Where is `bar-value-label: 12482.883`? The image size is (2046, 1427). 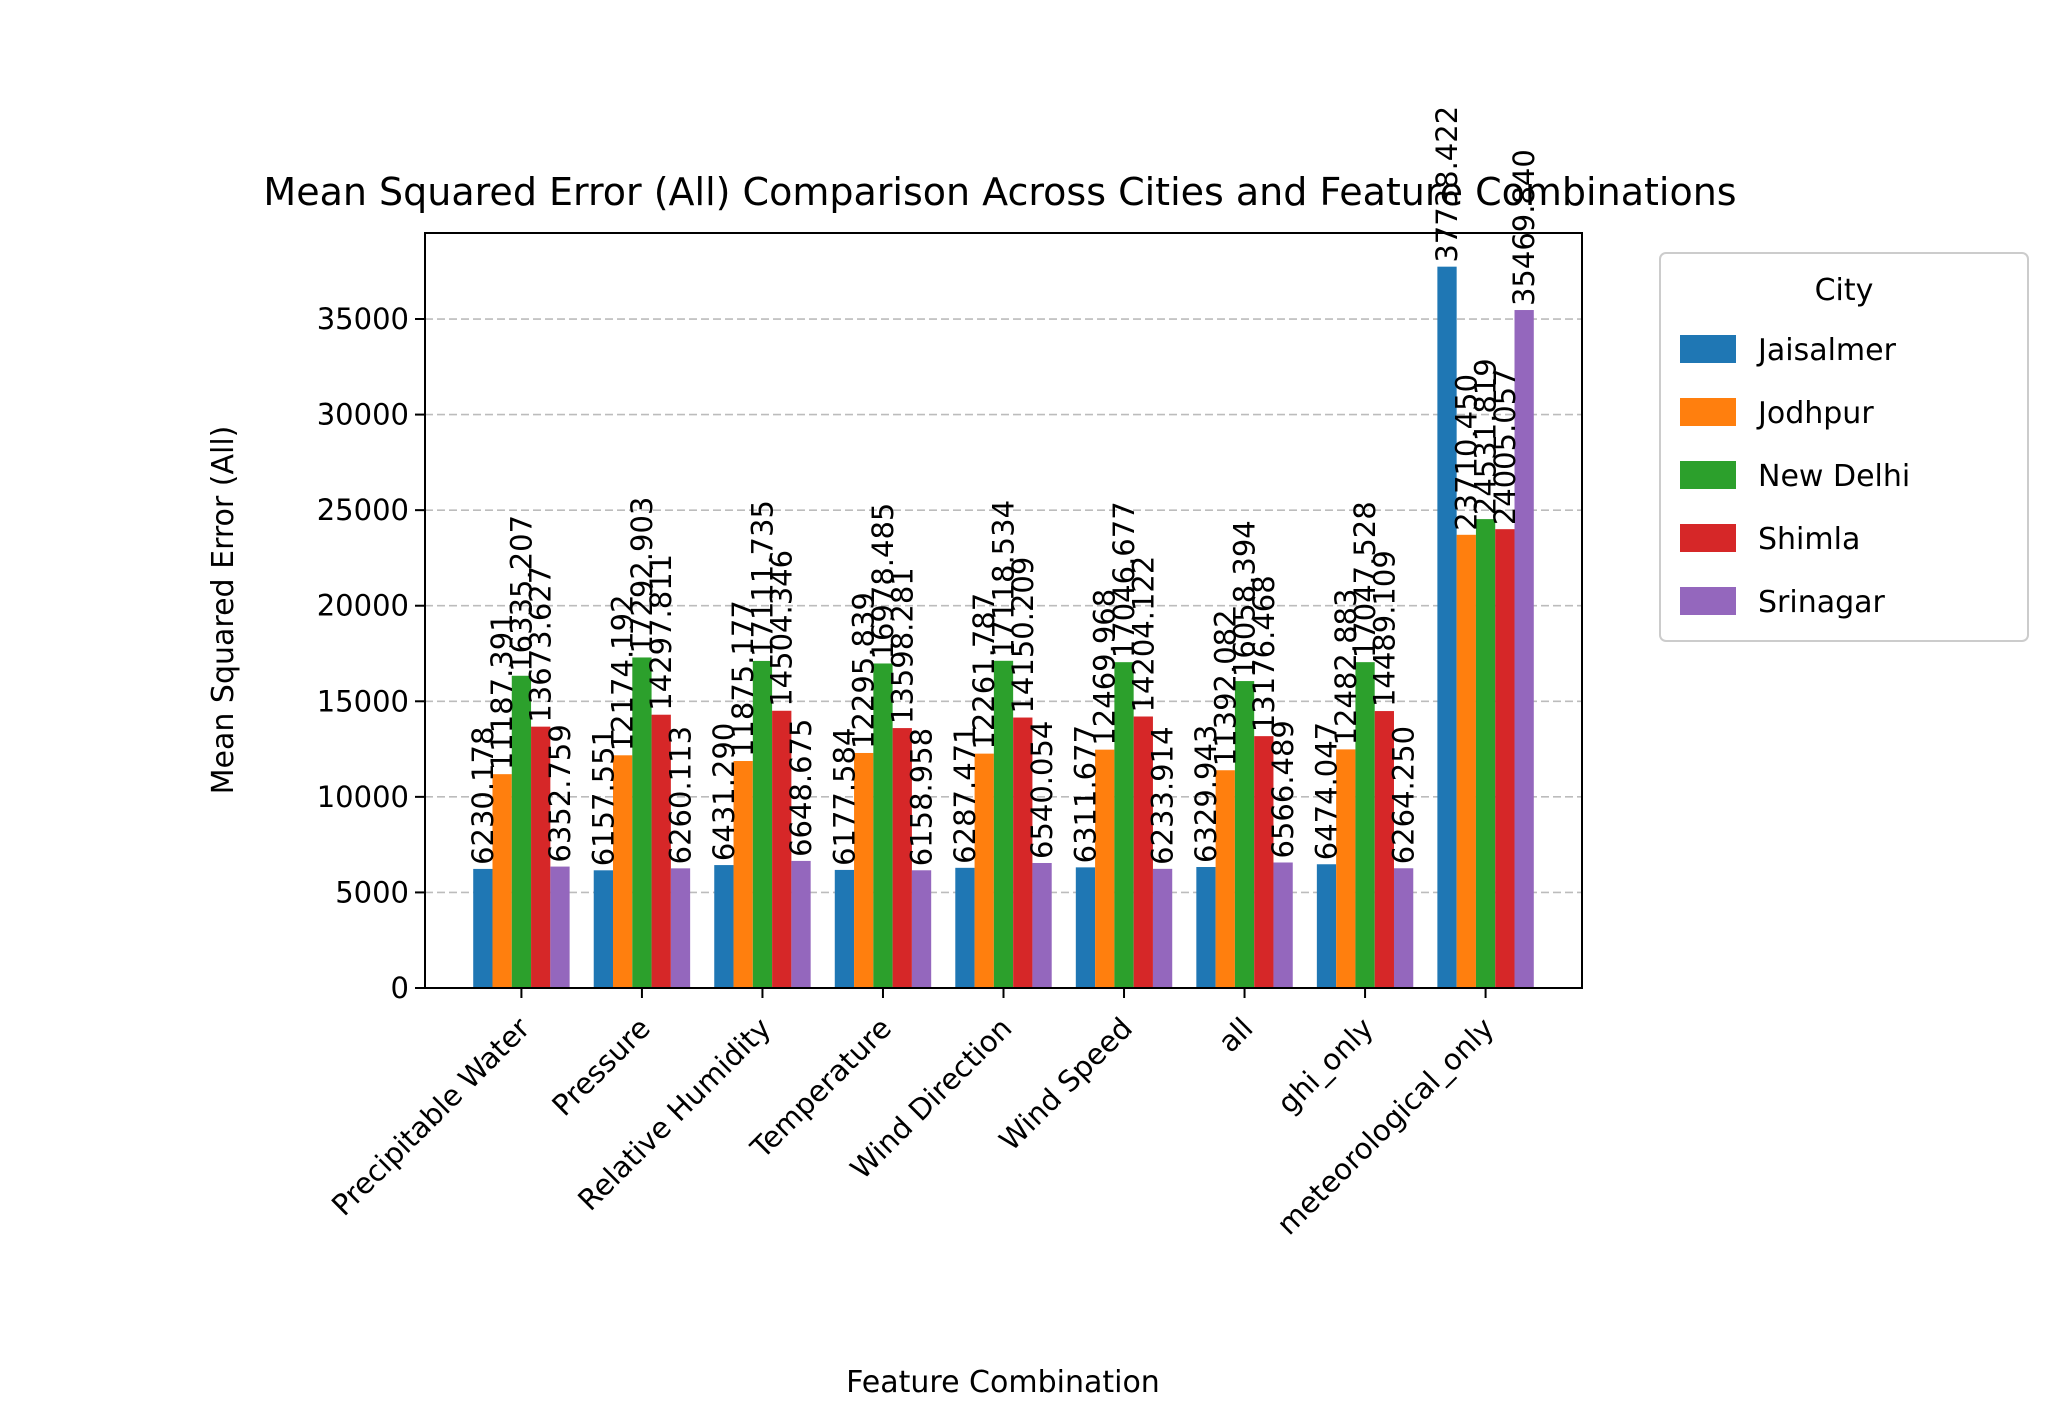 bar-value-label: 12482.883 is located at coordinates (1346, 667).